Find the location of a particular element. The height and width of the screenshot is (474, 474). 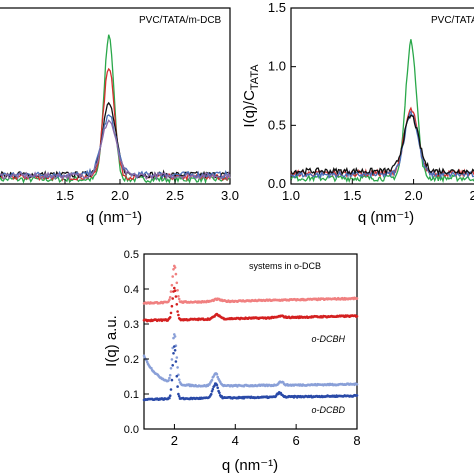

series-line-green is located at coordinates (382, 111).